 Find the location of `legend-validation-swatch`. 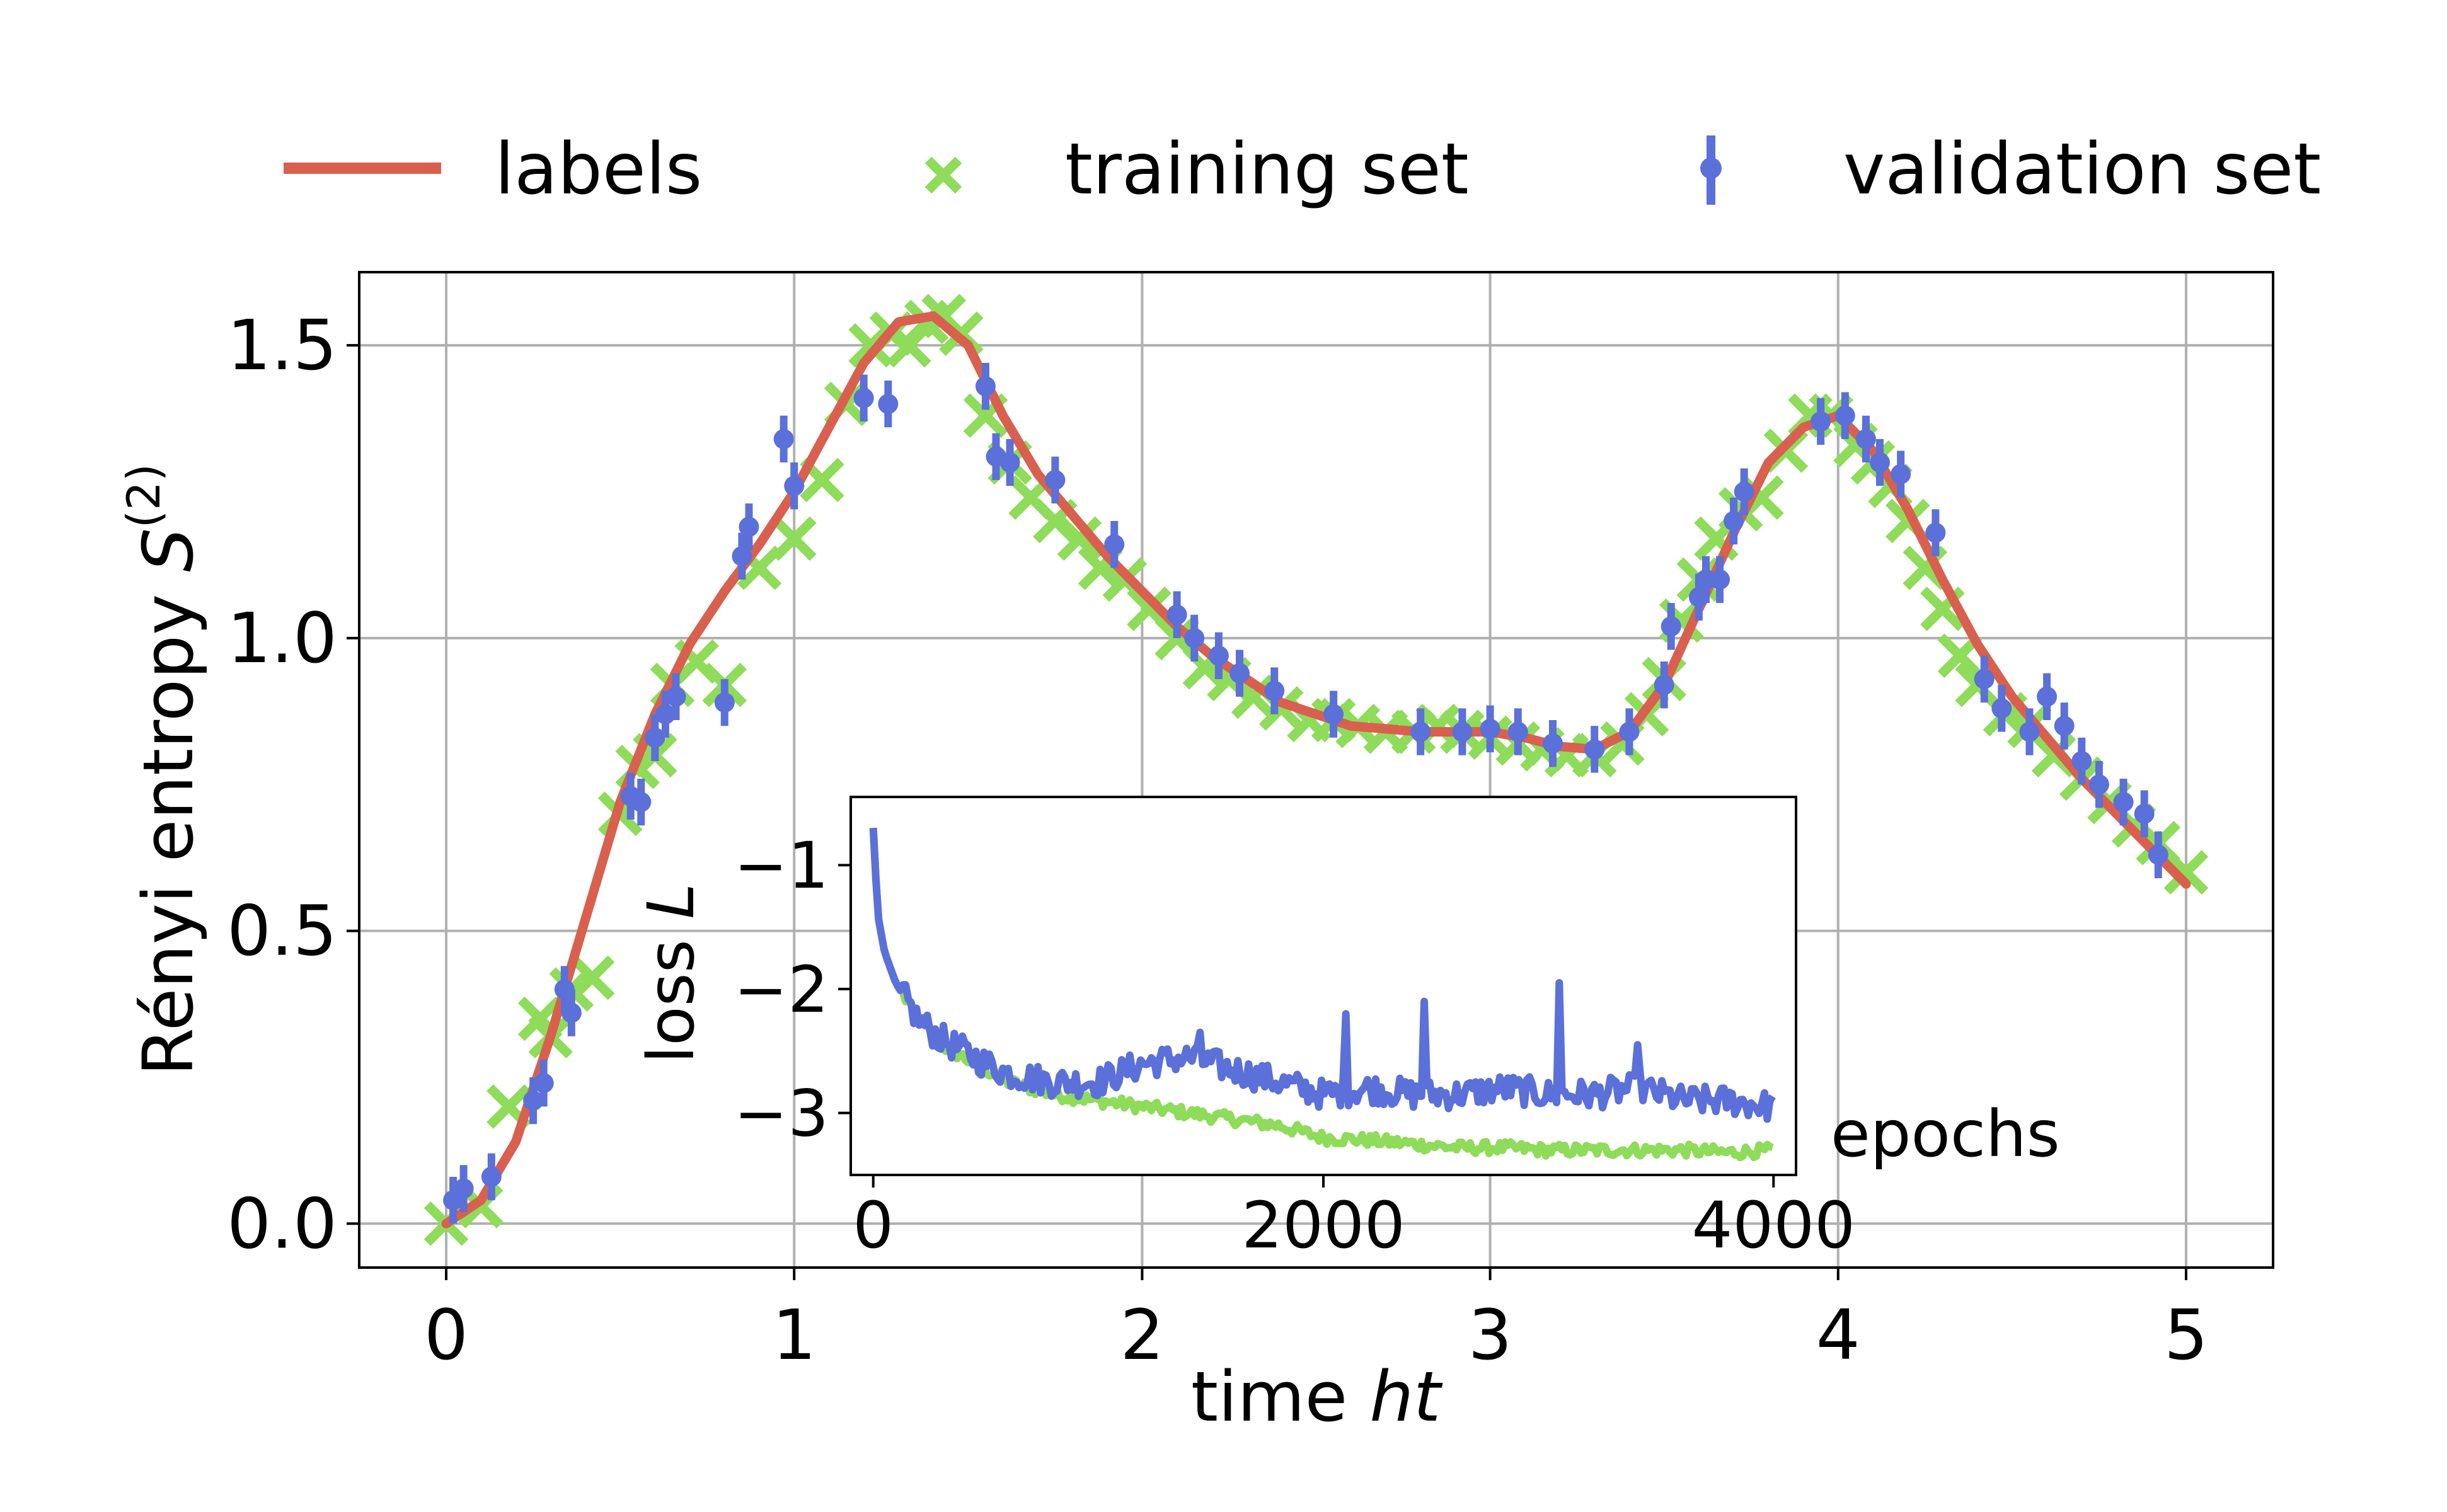

legend-validation-swatch is located at coordinates (1711, 170).